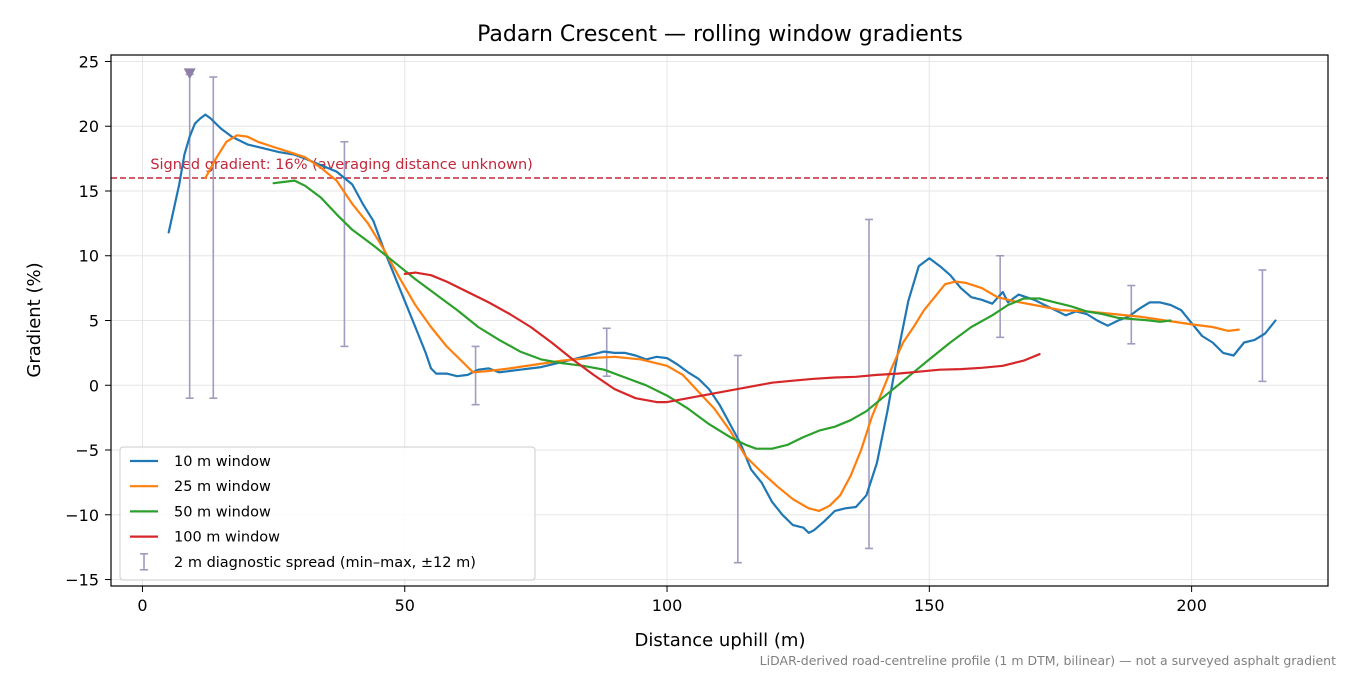  I want to click on down-triangle-marker, so click(189, 74).